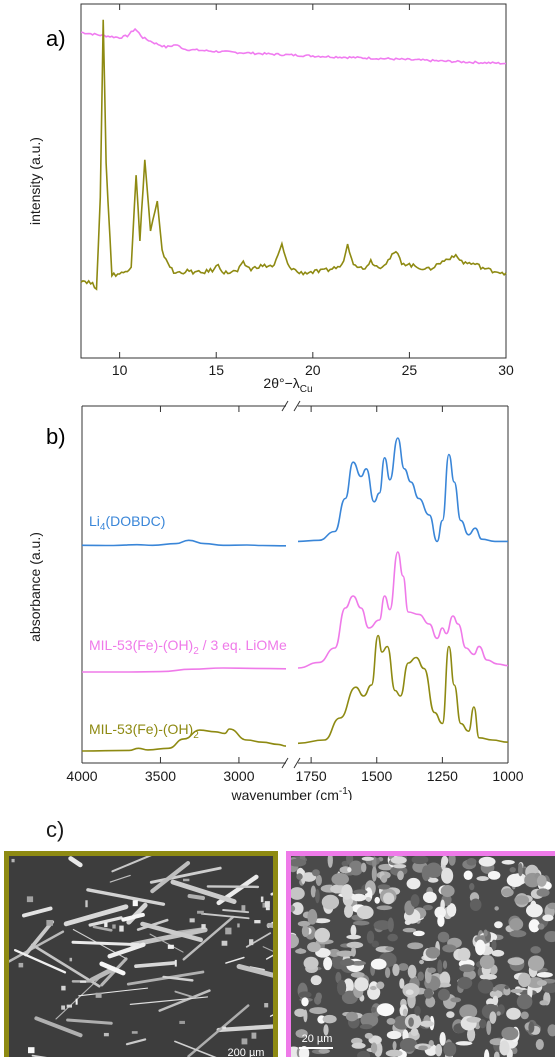 The image size is (555, 1057). What do you see at coordinates (184, 670) in the screenshot?
I see `ir-series-1-left` at bounding box center [184, 670].